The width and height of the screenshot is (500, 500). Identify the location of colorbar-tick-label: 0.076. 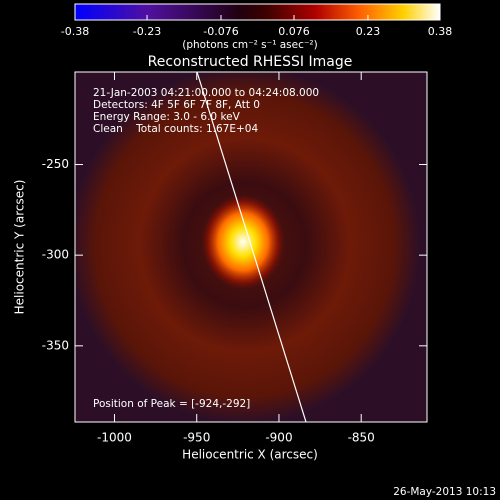
(294, 31).